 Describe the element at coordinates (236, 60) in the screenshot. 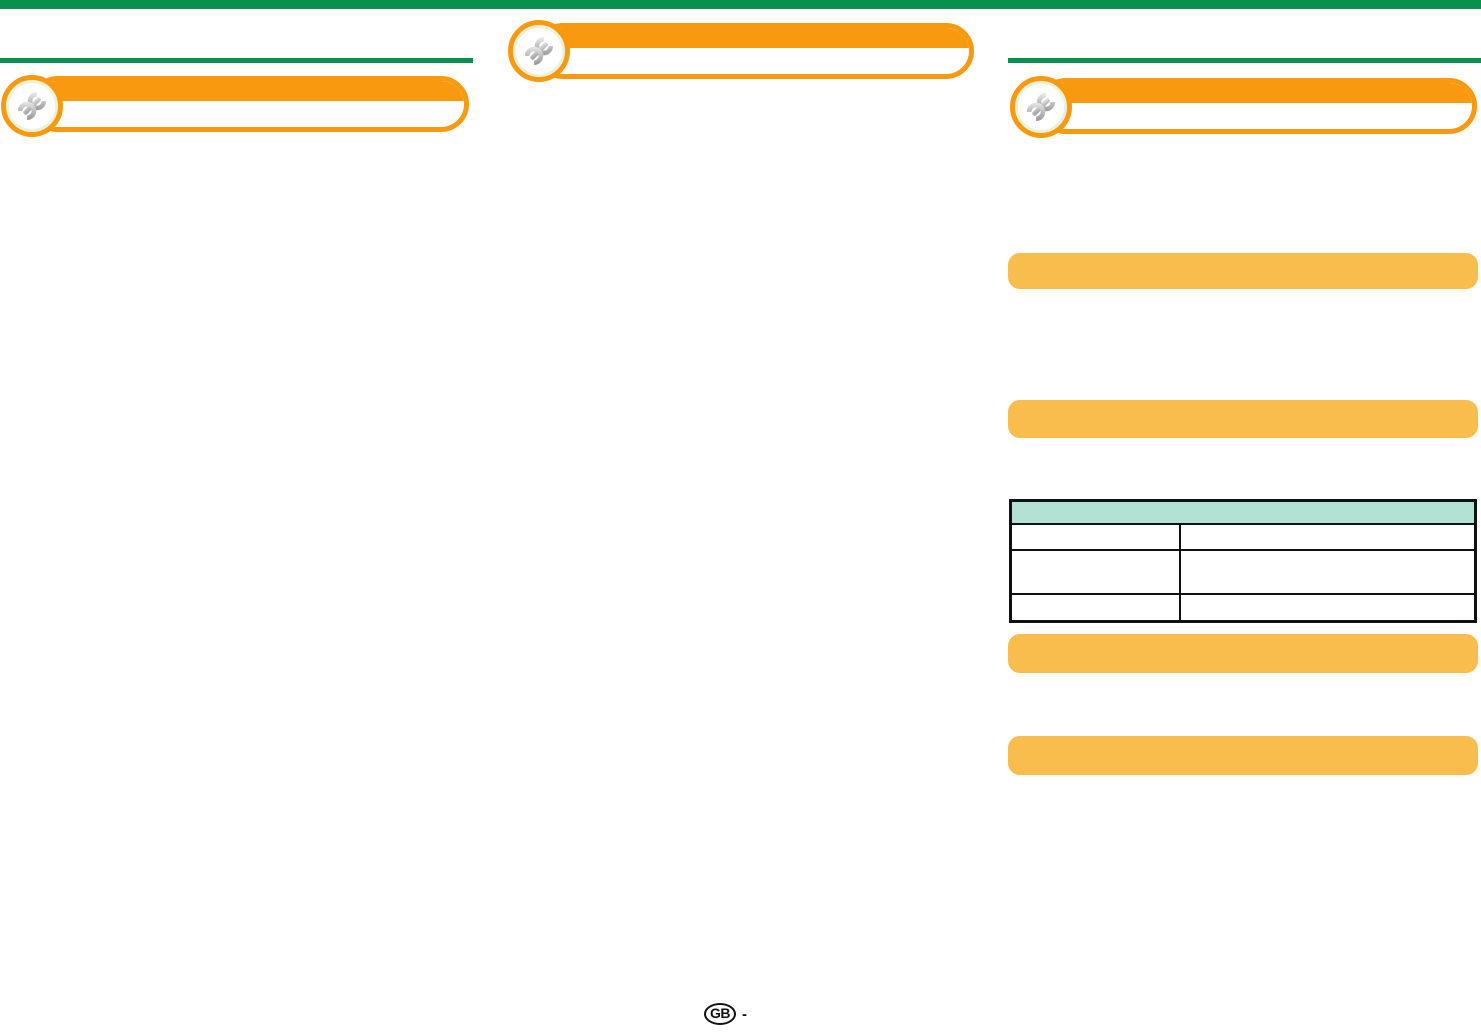

I see `left-column-rule` at that location.